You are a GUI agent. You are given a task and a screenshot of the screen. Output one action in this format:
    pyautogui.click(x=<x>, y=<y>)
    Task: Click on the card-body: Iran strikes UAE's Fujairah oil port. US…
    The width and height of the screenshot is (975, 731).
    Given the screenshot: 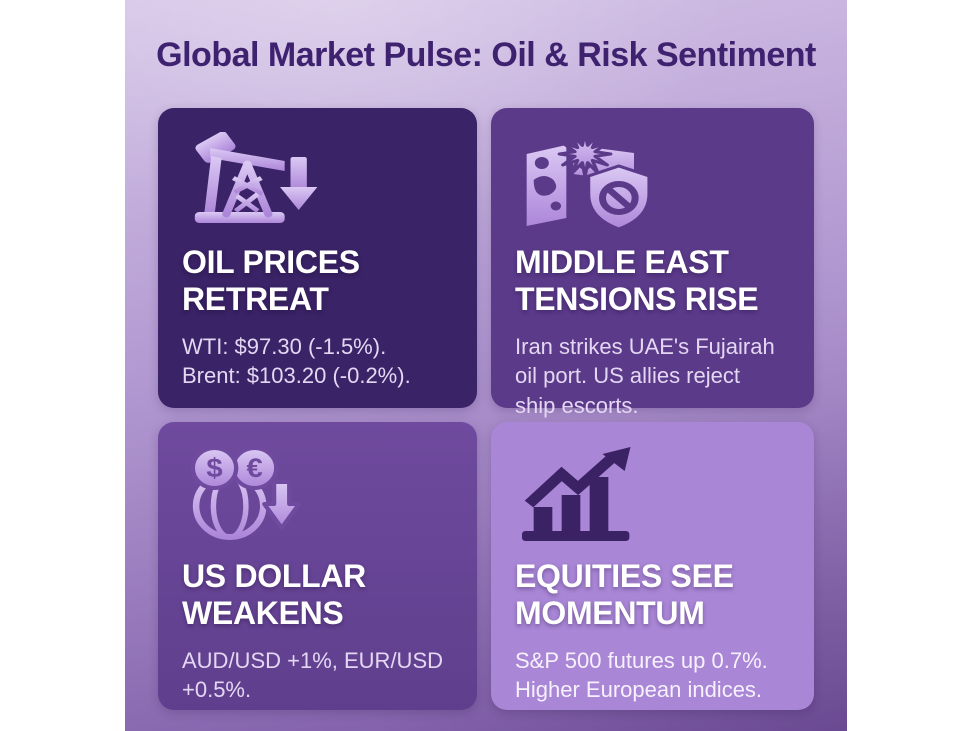 What is the action you would take?
    pyautogui.click(x=653, y=376)
    